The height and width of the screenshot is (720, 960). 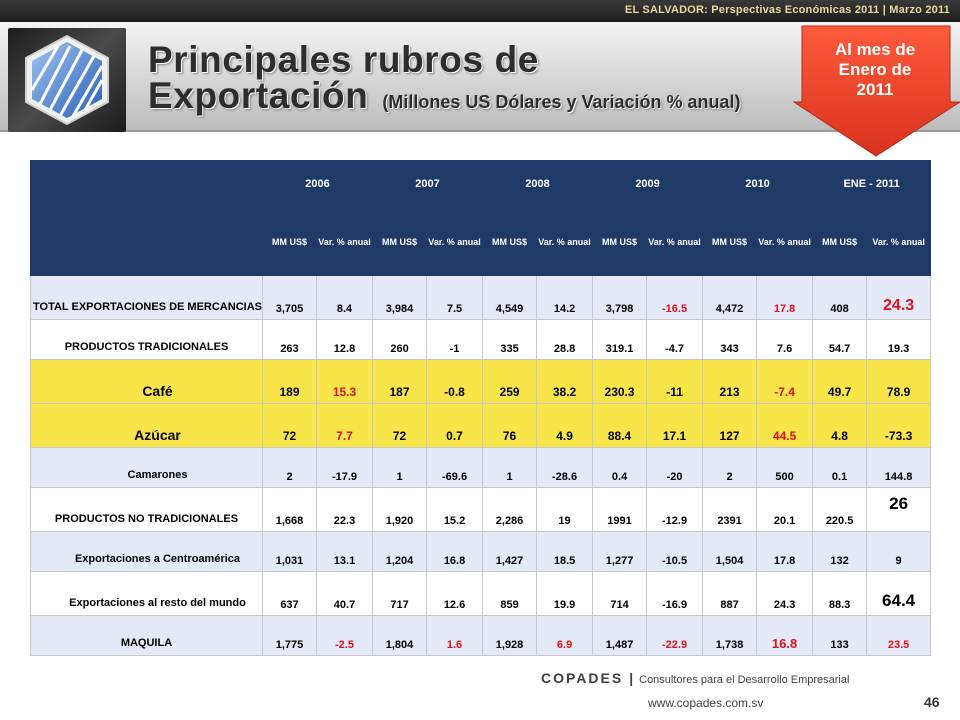 I want to click on table-cell: 72, so click(x=400, y=425).